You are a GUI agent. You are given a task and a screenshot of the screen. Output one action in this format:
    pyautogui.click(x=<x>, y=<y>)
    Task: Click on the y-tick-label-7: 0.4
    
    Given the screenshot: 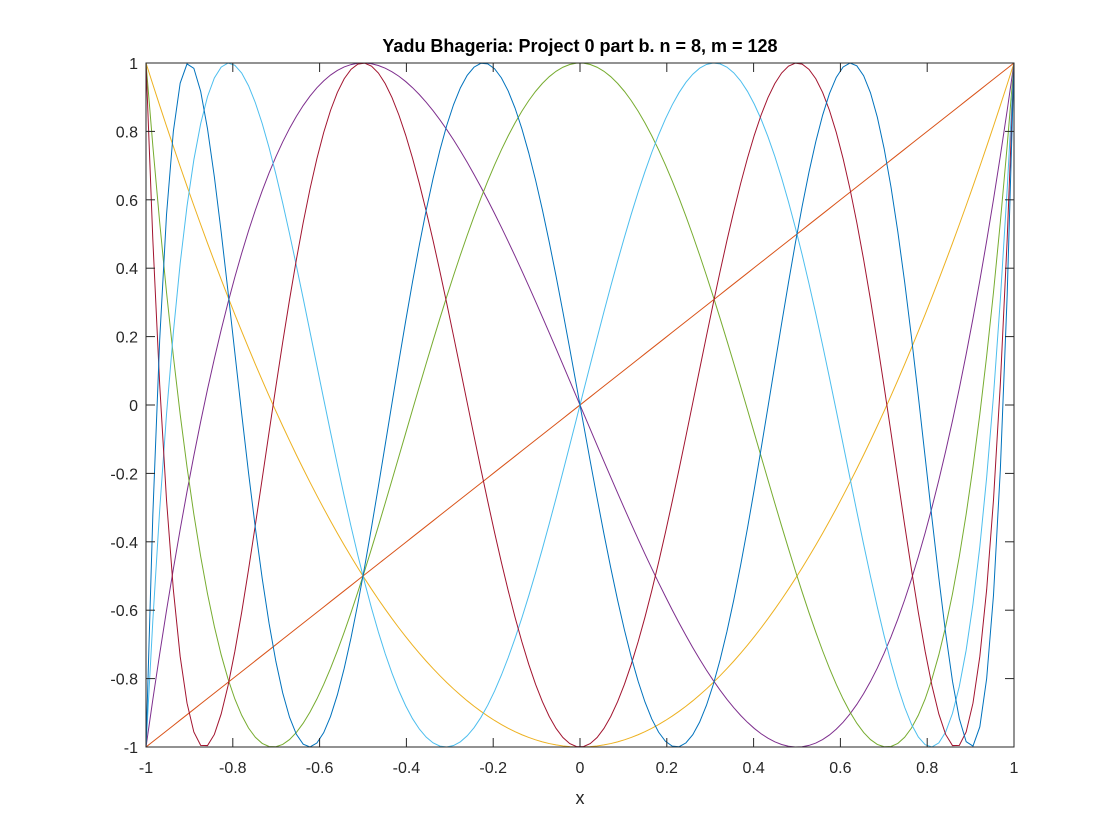 What is the action you would take?
    pyautogui.click(x=127, y=269)
    